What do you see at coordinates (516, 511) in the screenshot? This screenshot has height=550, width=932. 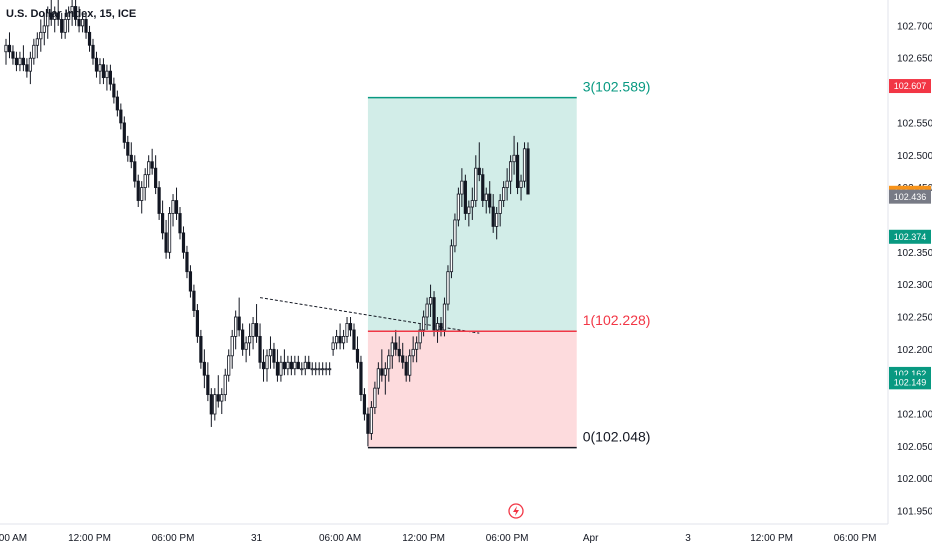 I see `lightning-icon` at bounding box center [516, 511].